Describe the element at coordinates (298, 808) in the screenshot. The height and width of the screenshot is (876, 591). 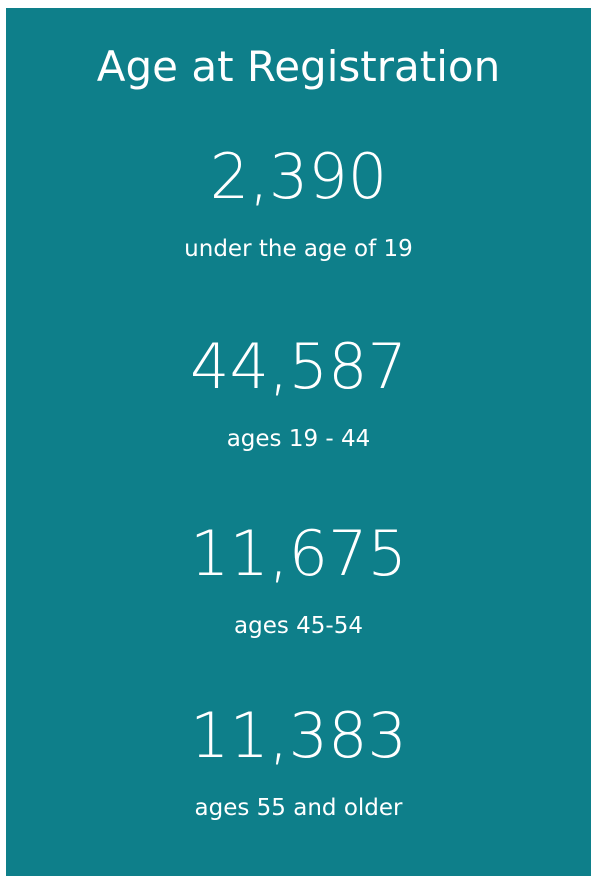
I see `stat-label: ages 55 and older` at that location.